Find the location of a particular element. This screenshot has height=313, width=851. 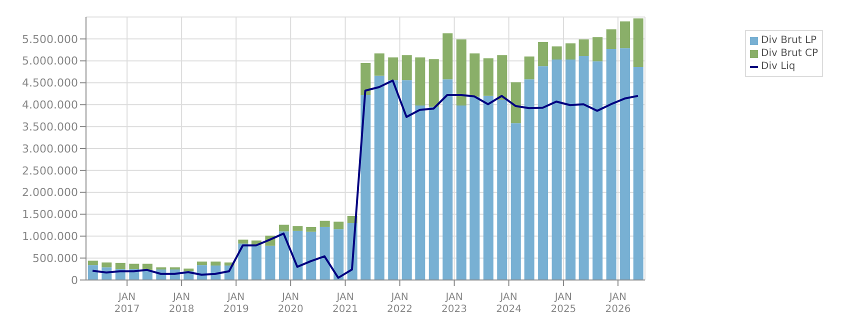

legend-label: Div Brut CP is located at coordinates (789, 53).